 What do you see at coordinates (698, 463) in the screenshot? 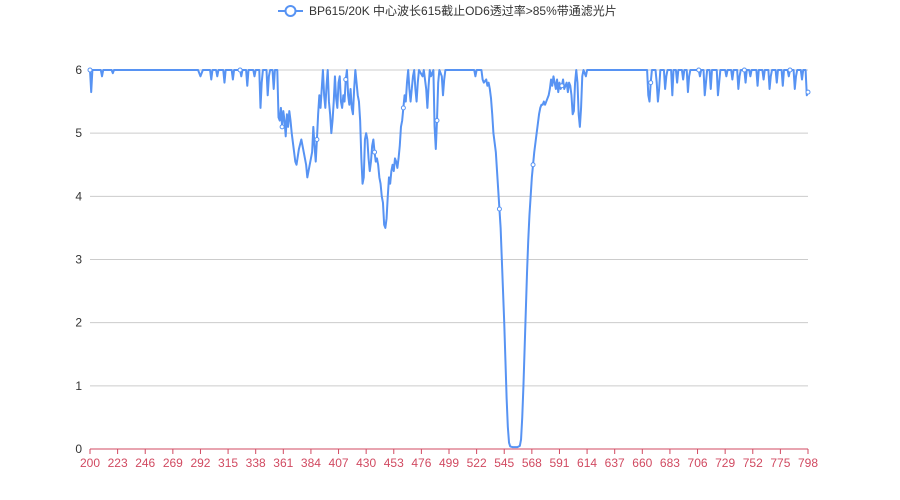
I see `x-tick-label: 706` at bounding box center [698, 463].